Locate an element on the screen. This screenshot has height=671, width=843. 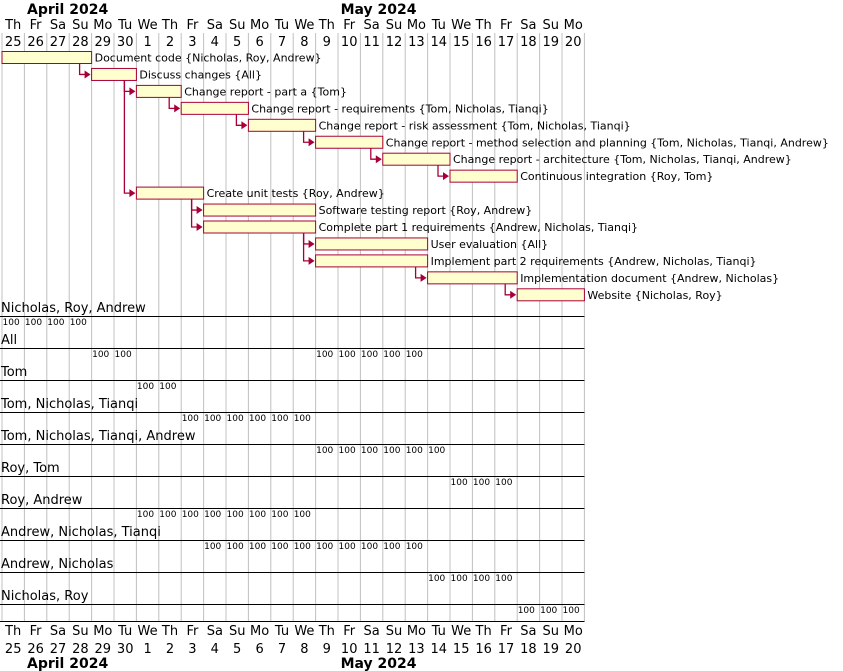
resource-name: All is located at coordinates (9, 340).